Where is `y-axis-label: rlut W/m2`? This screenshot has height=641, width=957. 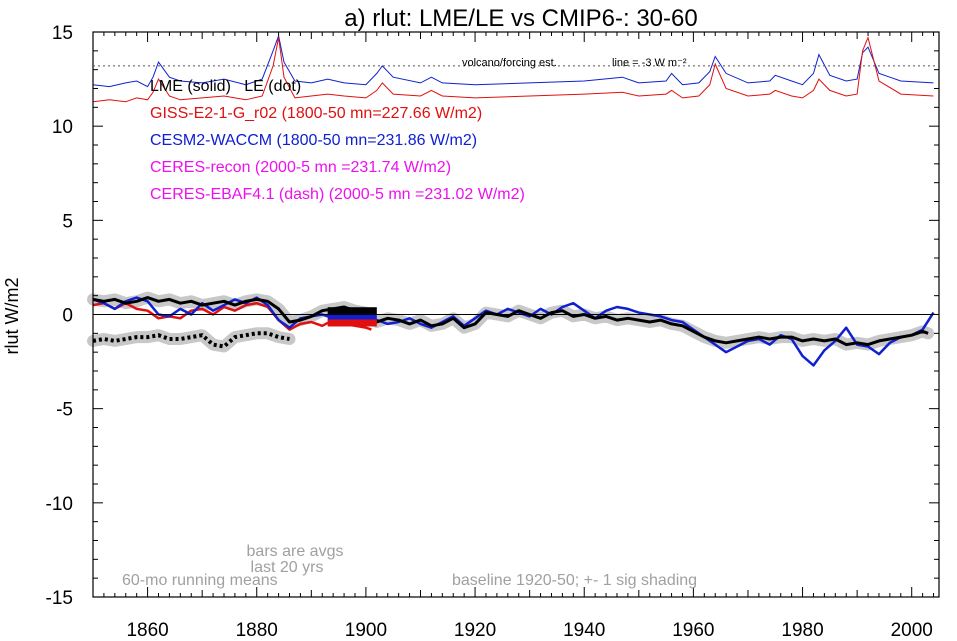
y-axis-label: rlut W/m2 is located at coordinates (12, 315).